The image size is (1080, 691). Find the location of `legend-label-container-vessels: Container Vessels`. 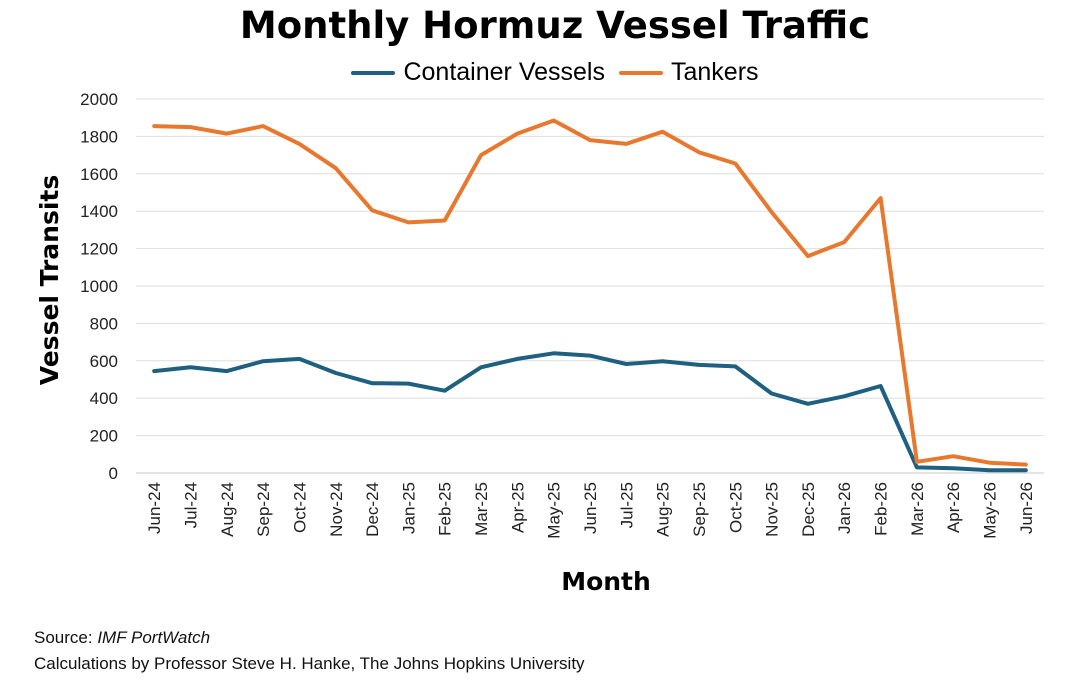

legend-label-container-vessels: Container Vessels is located at coordinates (504, 72).